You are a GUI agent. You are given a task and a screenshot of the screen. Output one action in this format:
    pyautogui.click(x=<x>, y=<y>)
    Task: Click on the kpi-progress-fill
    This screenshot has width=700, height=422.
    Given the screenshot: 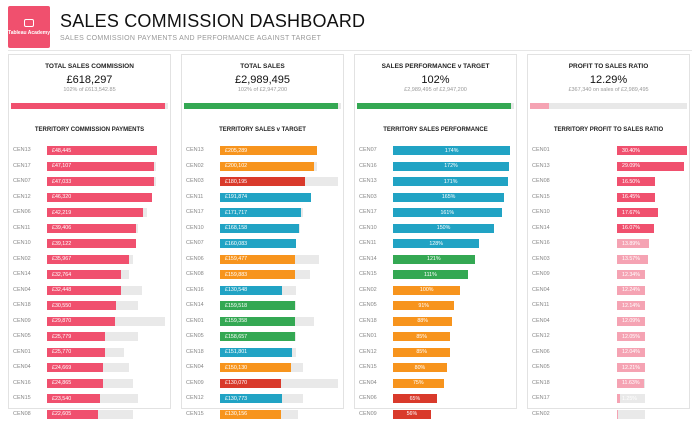 What is the action you would take?
    pyautogui.click(x=261, y=106)
    